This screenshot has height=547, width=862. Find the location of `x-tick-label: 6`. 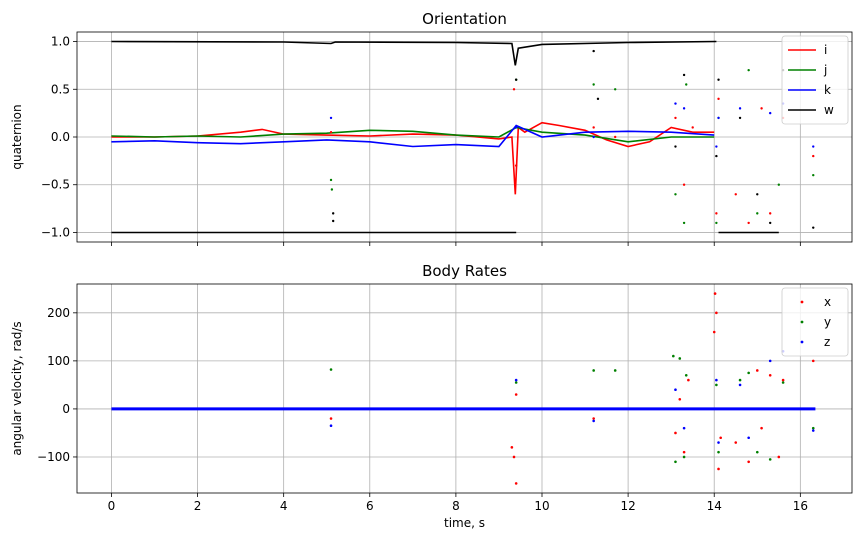

x-tick-label: 6 is located at coordinates (370, 506).